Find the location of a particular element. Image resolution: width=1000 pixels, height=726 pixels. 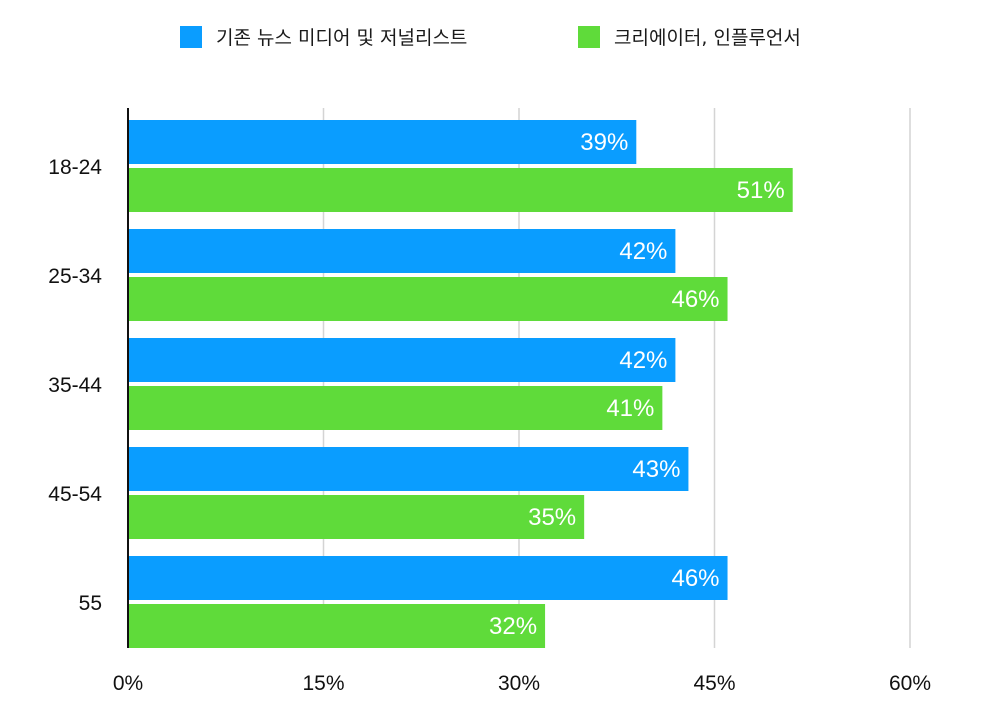

data-label: 43% is located at coordinates (656, 469).